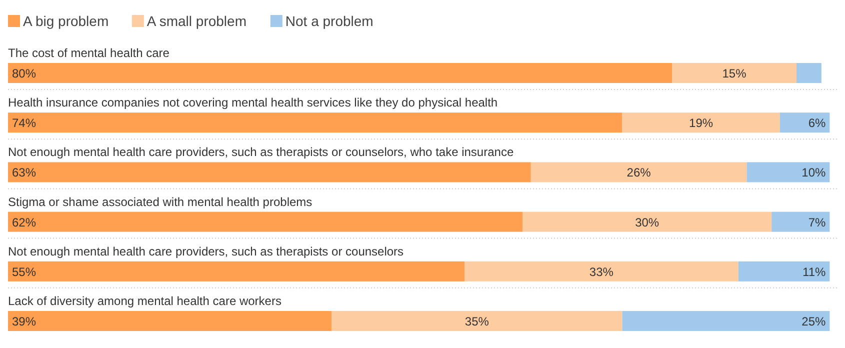 This screenshot has height=348, width=845. I want to click on data-label: 15%, so click(734, 73).